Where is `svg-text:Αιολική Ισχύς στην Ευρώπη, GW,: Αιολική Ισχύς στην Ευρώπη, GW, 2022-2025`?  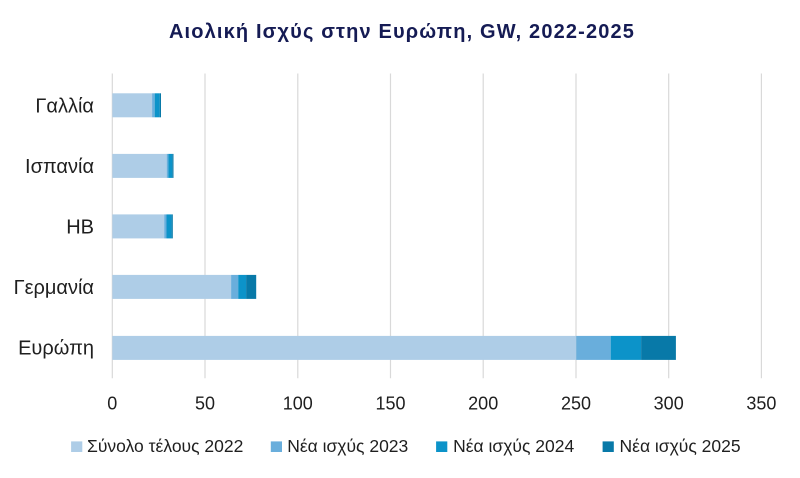
svg-text:Αιολική Ισχύς στην Ευρώπη, GW,: Αιολική Ισχύς στην Ευρώπη, GW, 2022-2025 is located at coordinates (402, 32).